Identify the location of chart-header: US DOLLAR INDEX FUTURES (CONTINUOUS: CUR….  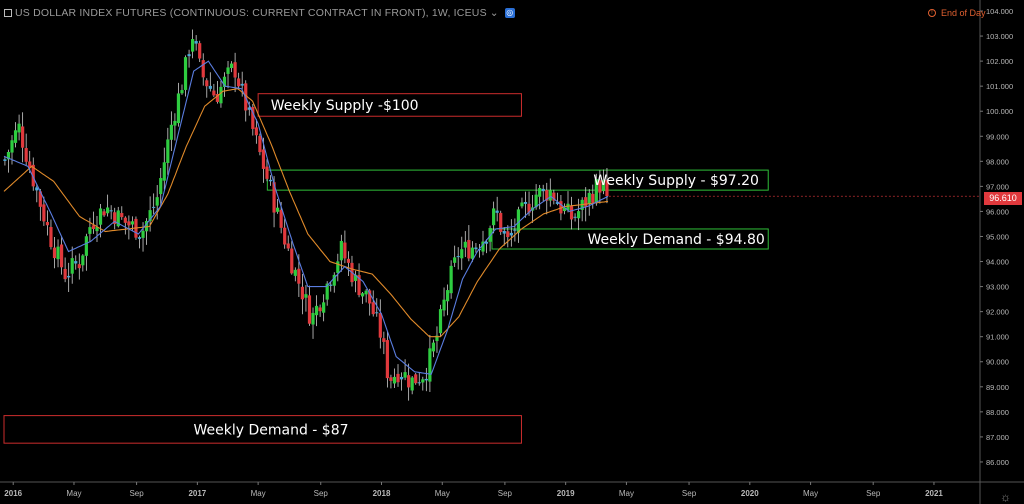
(259, 13).